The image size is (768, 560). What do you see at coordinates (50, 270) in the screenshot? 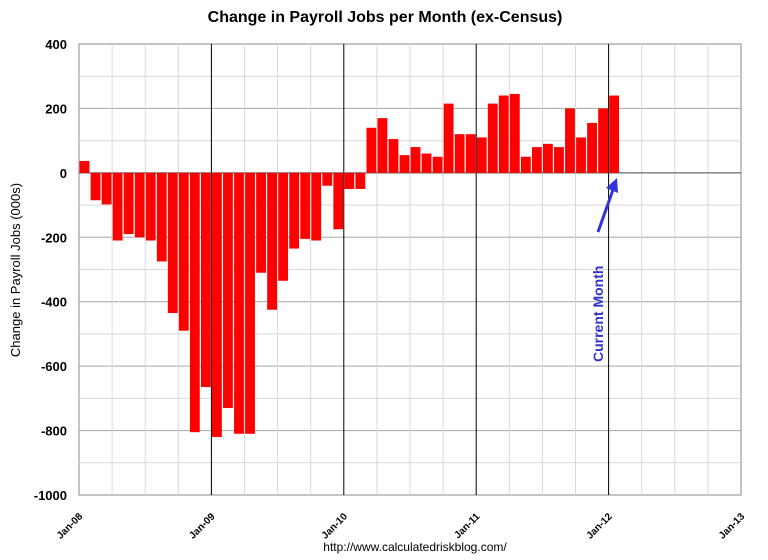
I see `y-axis-ticks: 400 200 0 -200 -400 -600 -800 -1000` at bounding box center [50, 270].